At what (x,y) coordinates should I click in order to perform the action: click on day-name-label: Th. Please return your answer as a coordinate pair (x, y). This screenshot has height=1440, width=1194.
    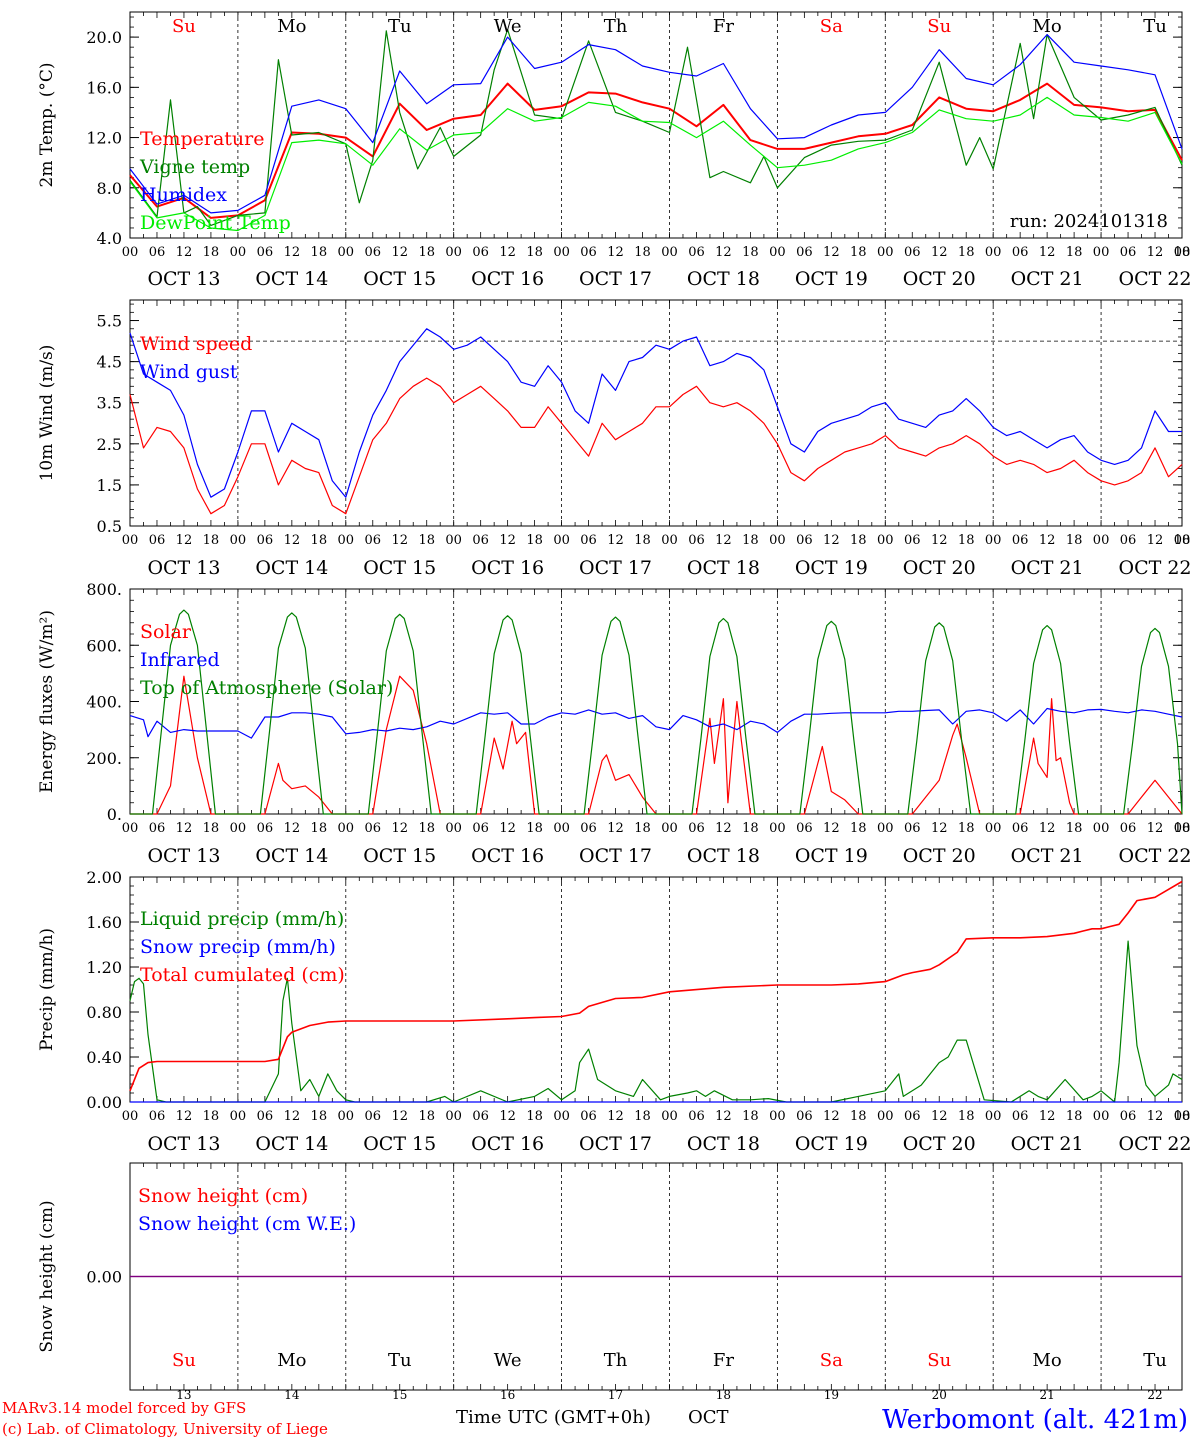
    Looking at the image, I should click on (616, 26).